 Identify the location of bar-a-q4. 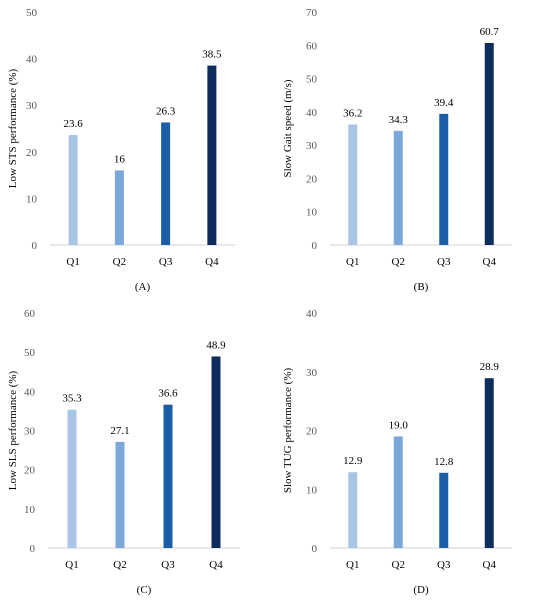
(212, 155).